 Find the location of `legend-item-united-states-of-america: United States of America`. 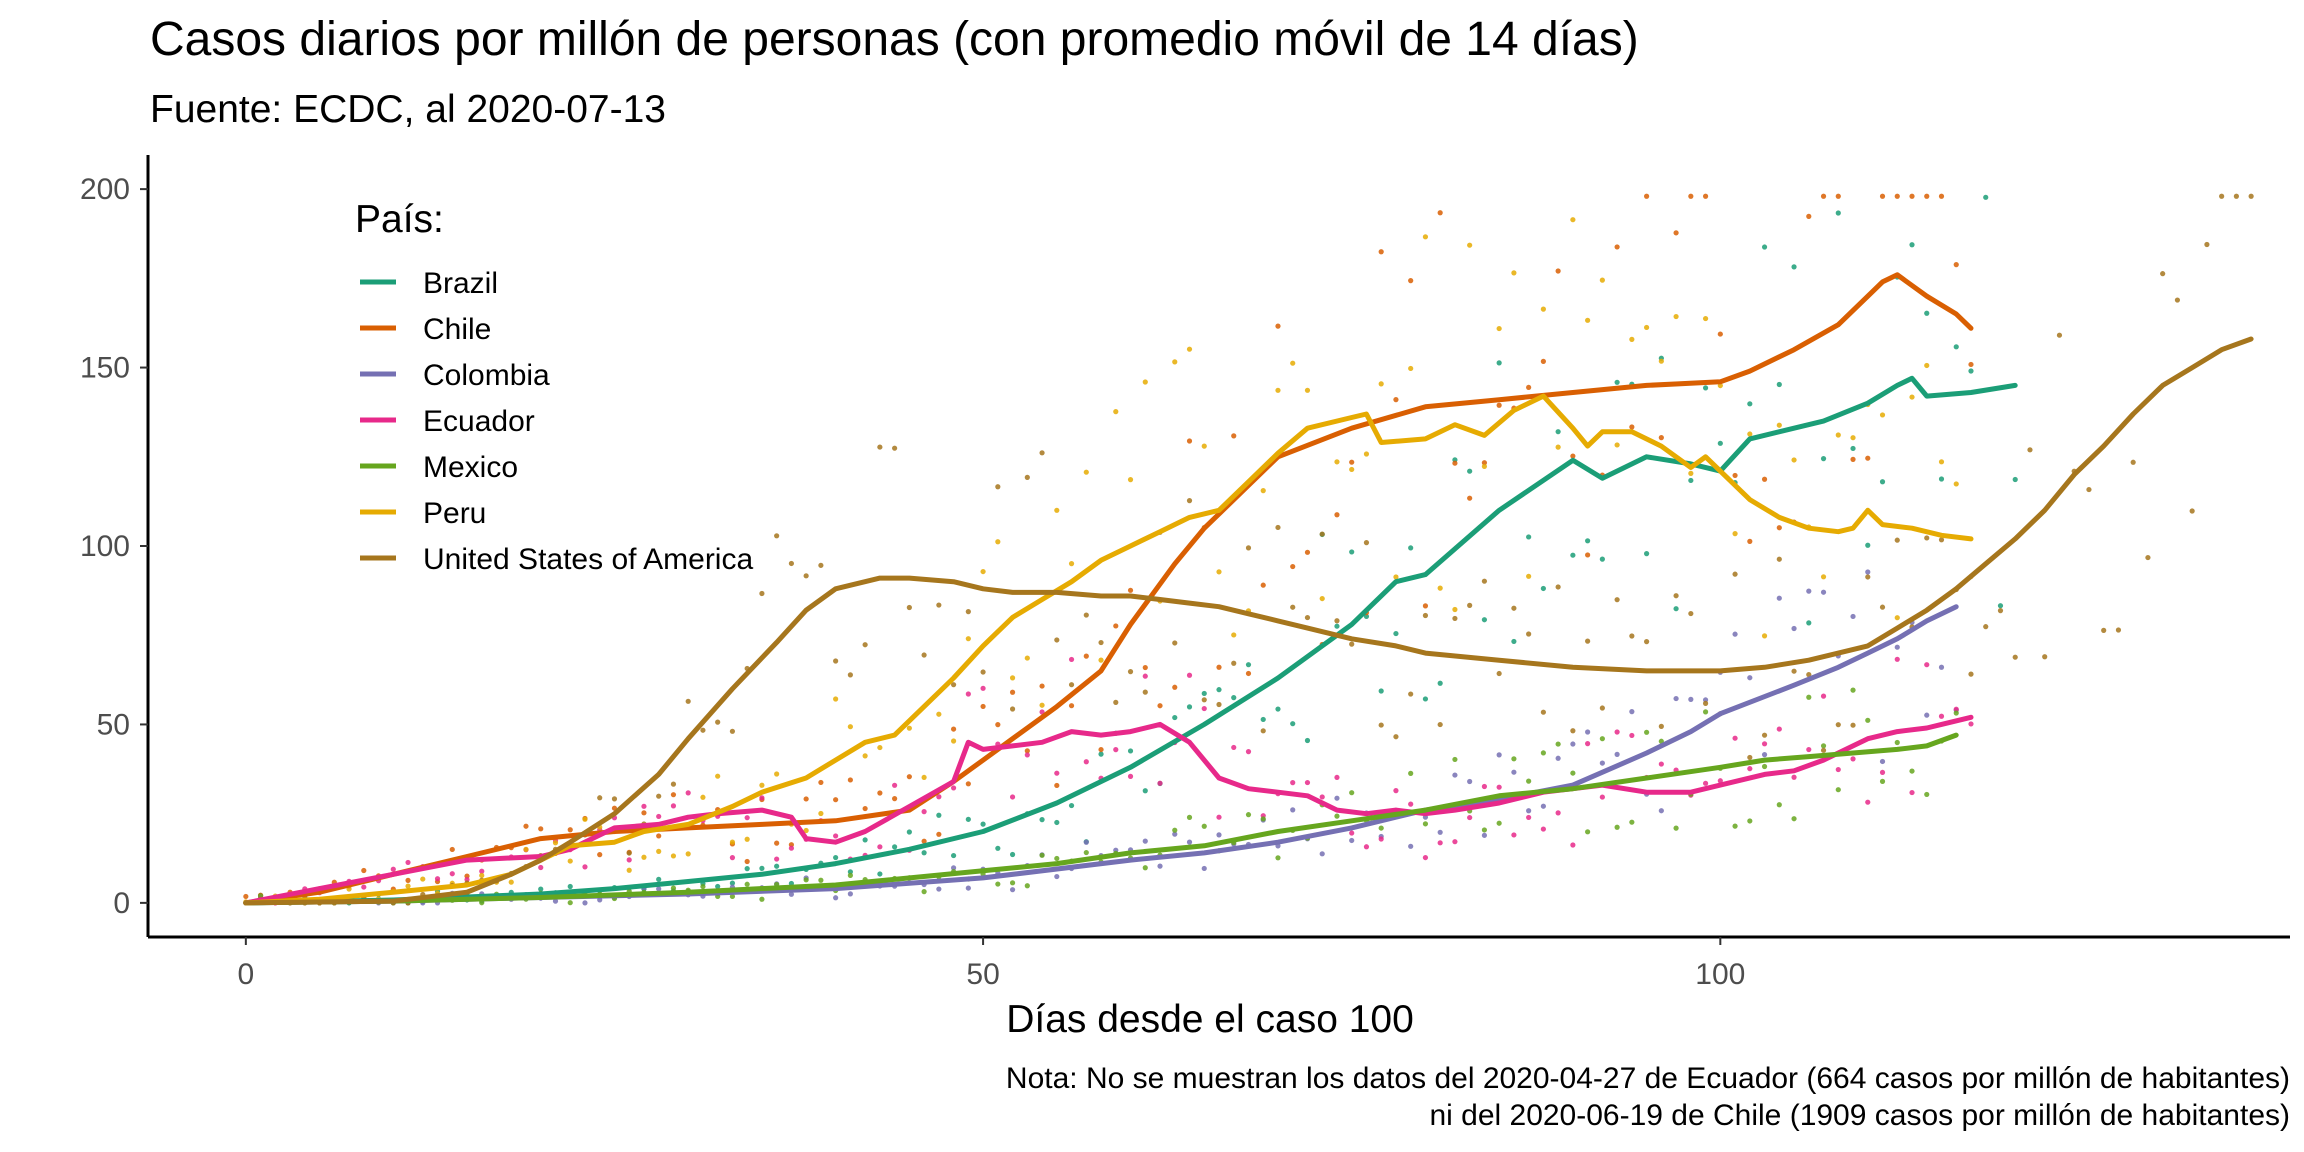

legend-item-united-states-of-america: United States of America is located at coordinates (556, 559).